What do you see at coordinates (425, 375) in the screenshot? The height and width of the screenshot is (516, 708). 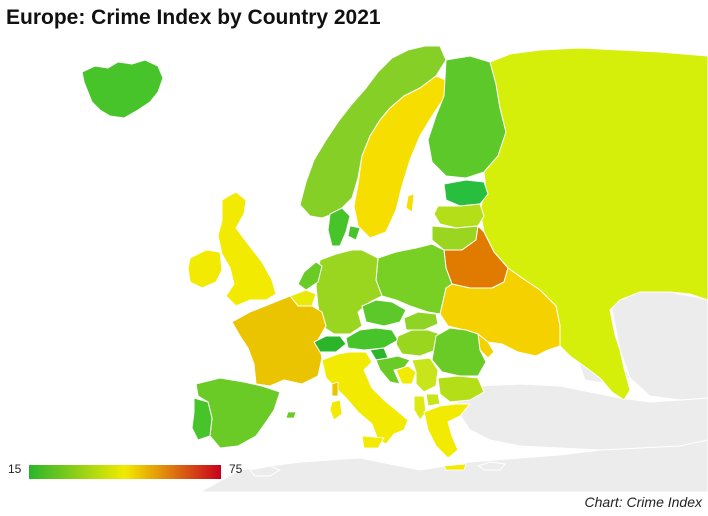 I see `country-serbia` at bounding box center [425, 375].